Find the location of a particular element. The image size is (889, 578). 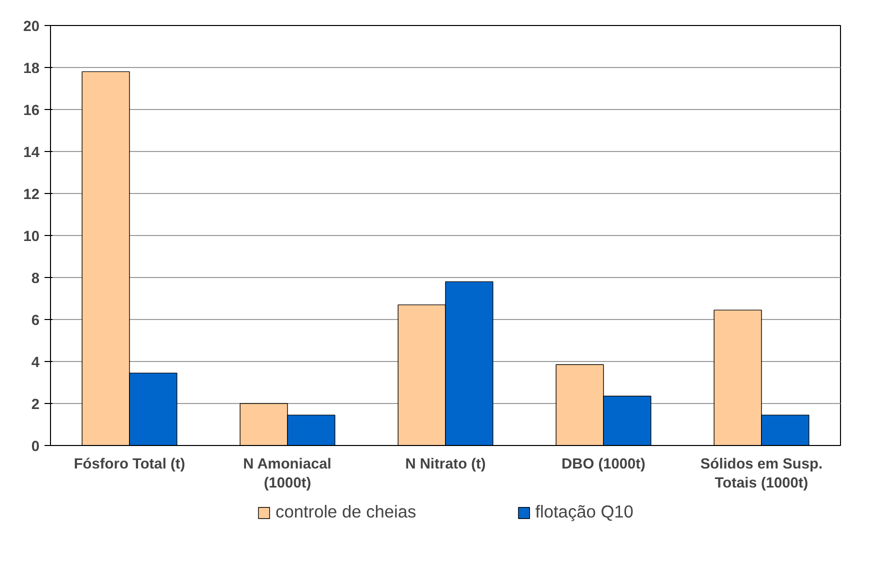

y-tick-label: 14 is located at coordinates (31, 153).